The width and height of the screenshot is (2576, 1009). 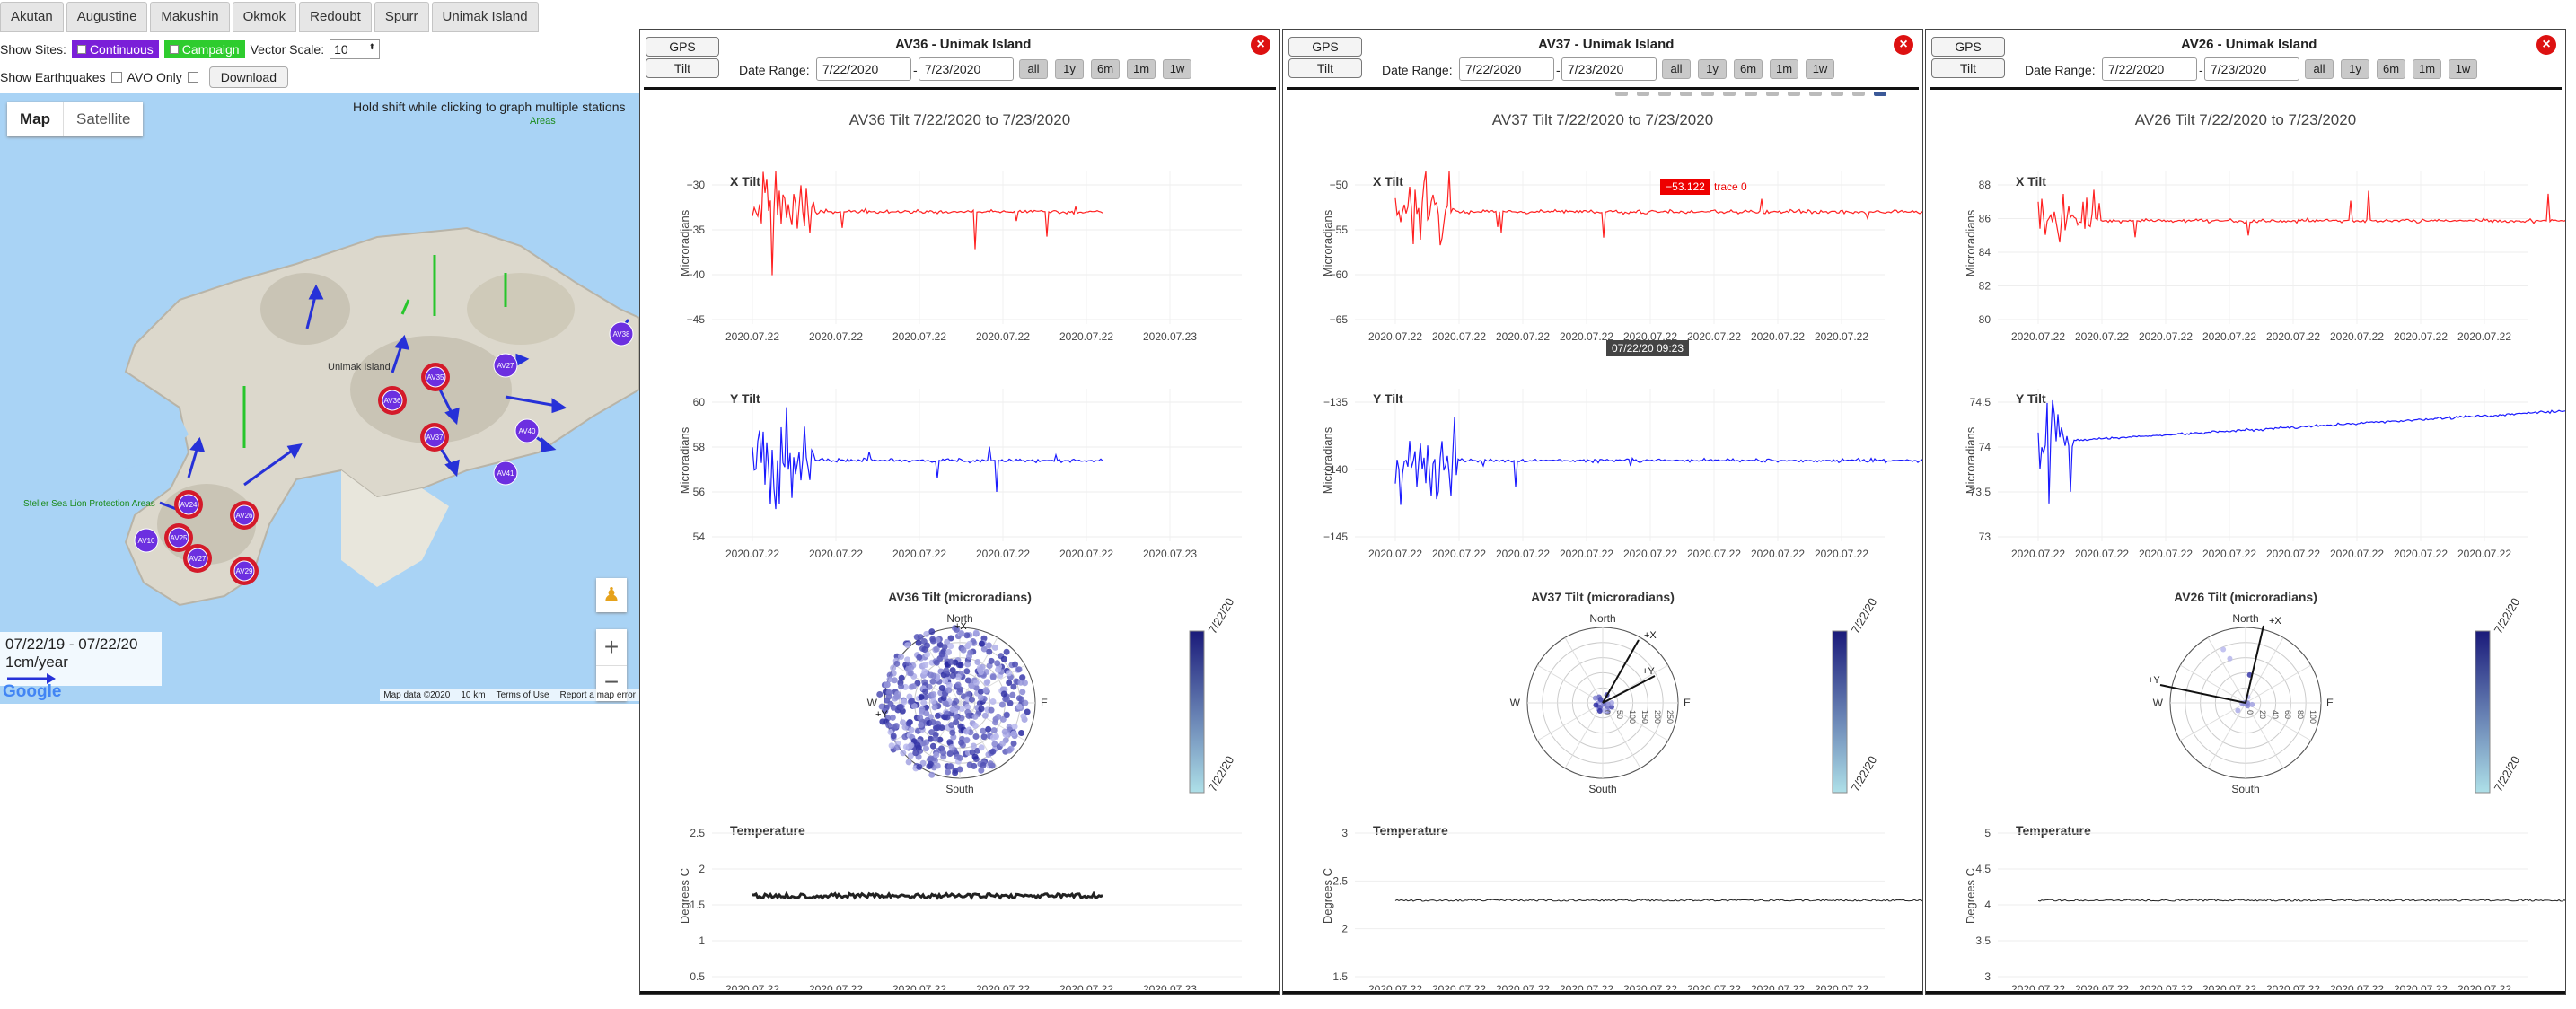 What do you see at coordinates (32, 17) in the screenshot?
I see `tab-akutan: Akutan` at bounding box center [32, 17].